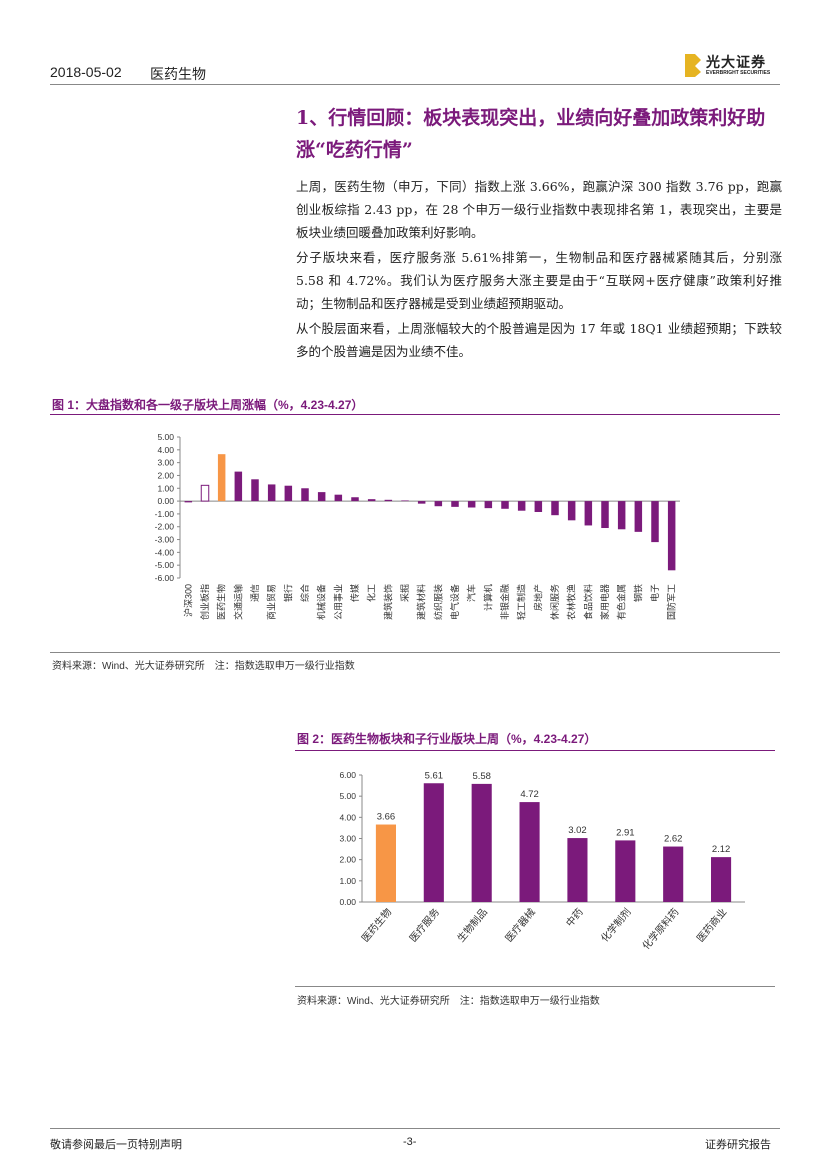 The image size is (827, 1169). I want to click on y-tick-label: 0.00, so click(165, 501).